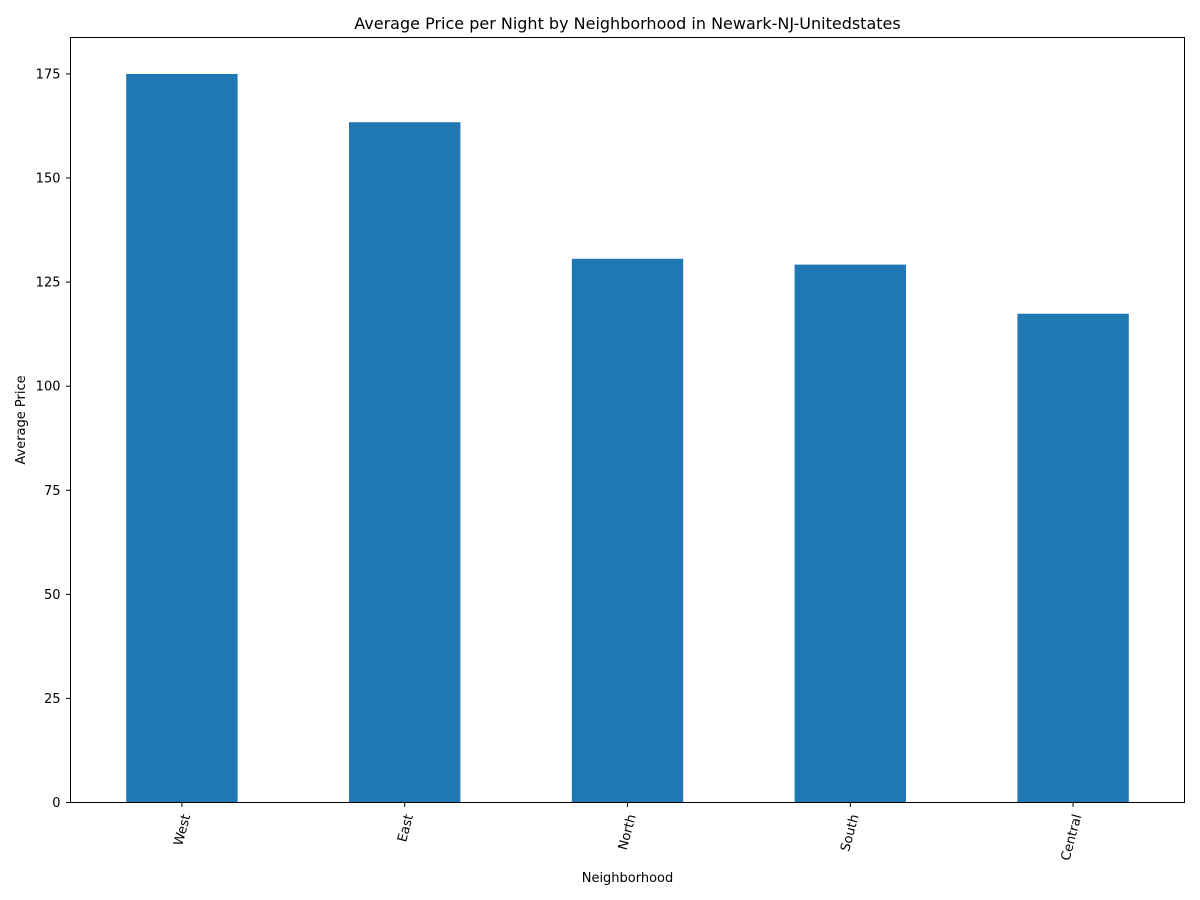 This screenshot has height=900, width=1200. What do you see at coordinates (52, 491) in the screenshot?
I see `y-tick-label: 75` at bounding box center [52, 491].